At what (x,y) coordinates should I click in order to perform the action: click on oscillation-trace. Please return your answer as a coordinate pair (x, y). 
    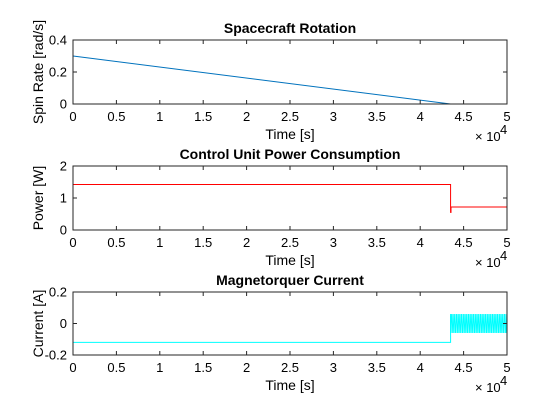
    Looking at the image, I should click on (479, 323).